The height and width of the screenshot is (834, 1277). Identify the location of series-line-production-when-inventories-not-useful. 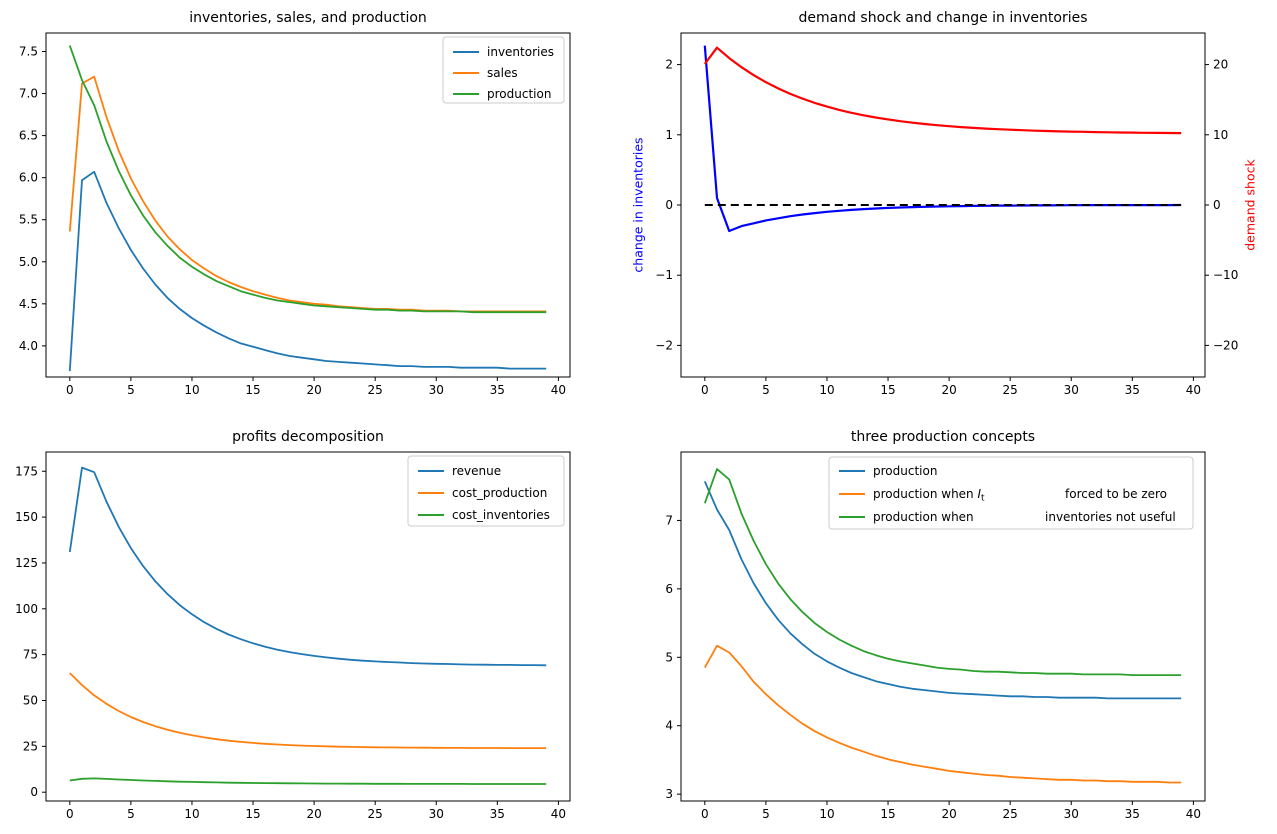
(942, 572).